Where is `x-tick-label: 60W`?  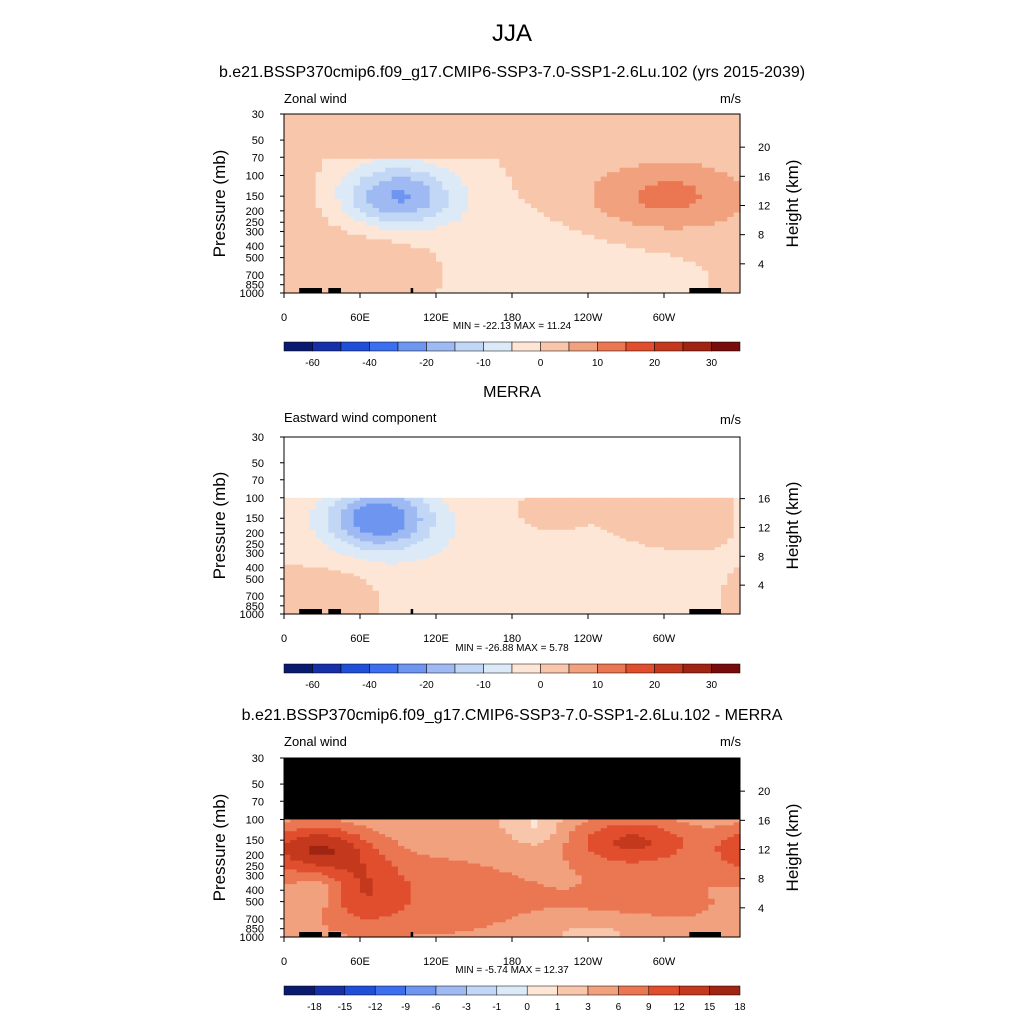 x-tick-label: 60W is located at coordinates (664, 318).